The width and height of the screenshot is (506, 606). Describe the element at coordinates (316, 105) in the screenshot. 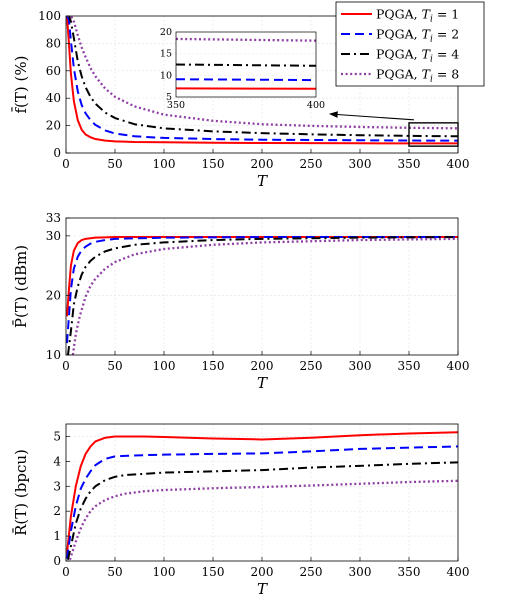

I see `inset-x-tick-label: 400` at that location.